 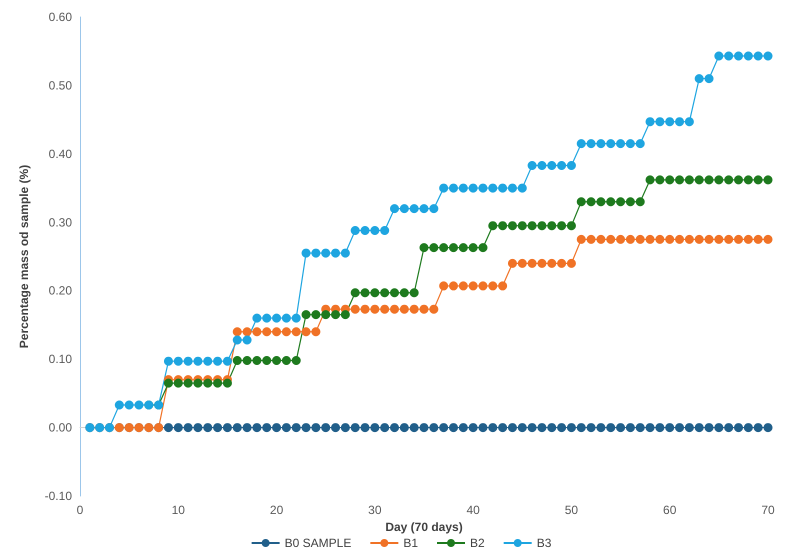 What do you see at coordinates (544, 543) in the screenshot?
I see `legend-label: B3` at bounding box center [544, 543].